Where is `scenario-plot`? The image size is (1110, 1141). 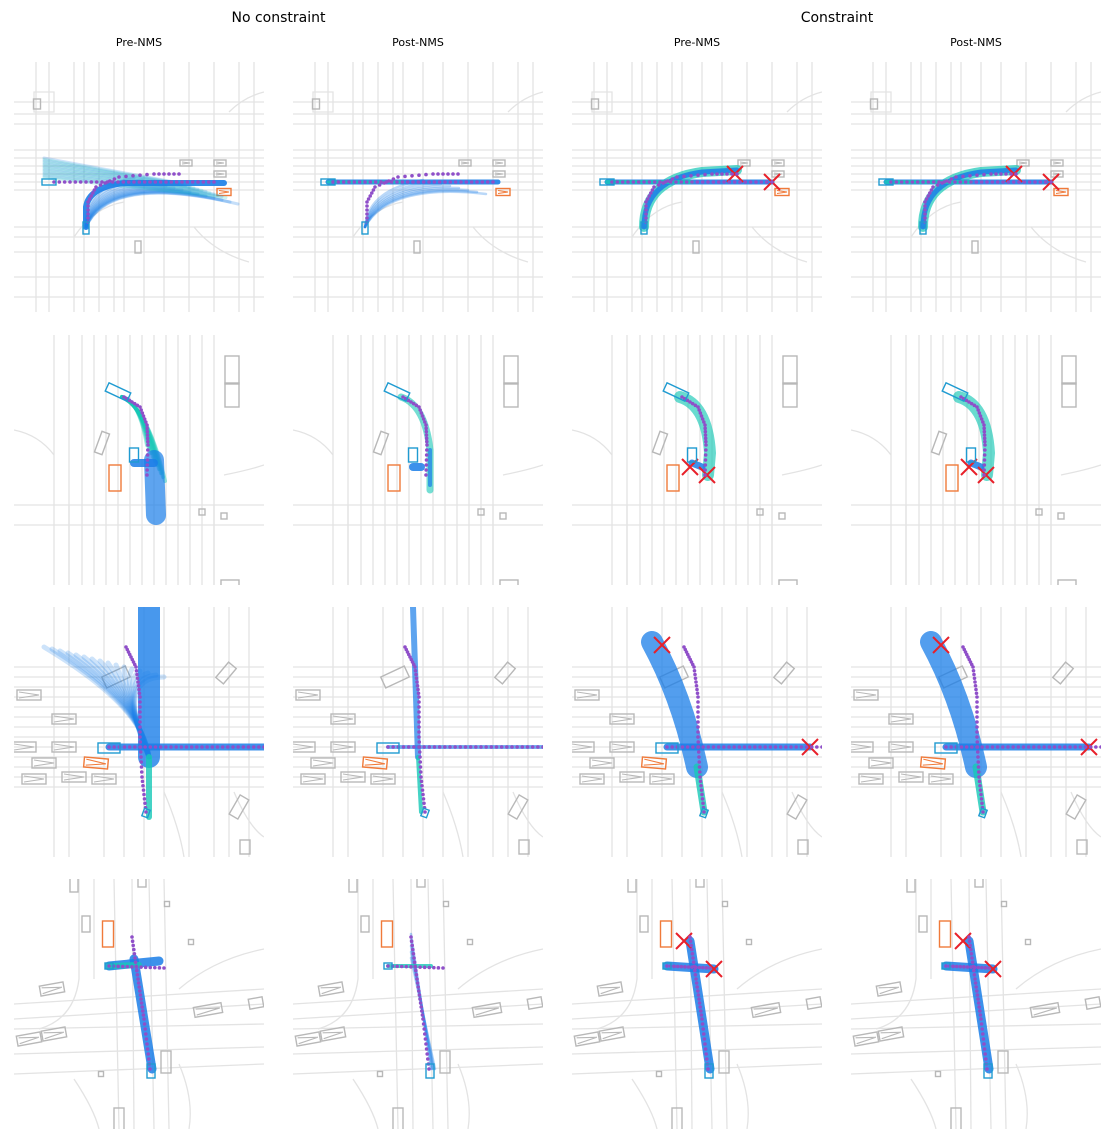
scenario-plot is located at coordinates (697, 187).